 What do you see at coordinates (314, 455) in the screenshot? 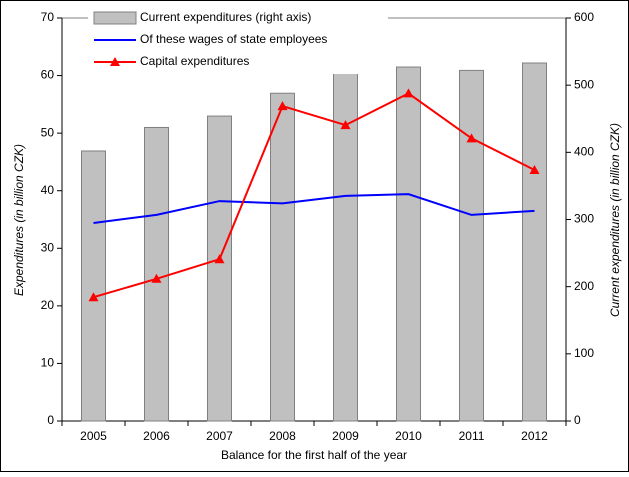
I see `x-axis-label: Balance for the first half of the year` at bounding box center [314, 455].